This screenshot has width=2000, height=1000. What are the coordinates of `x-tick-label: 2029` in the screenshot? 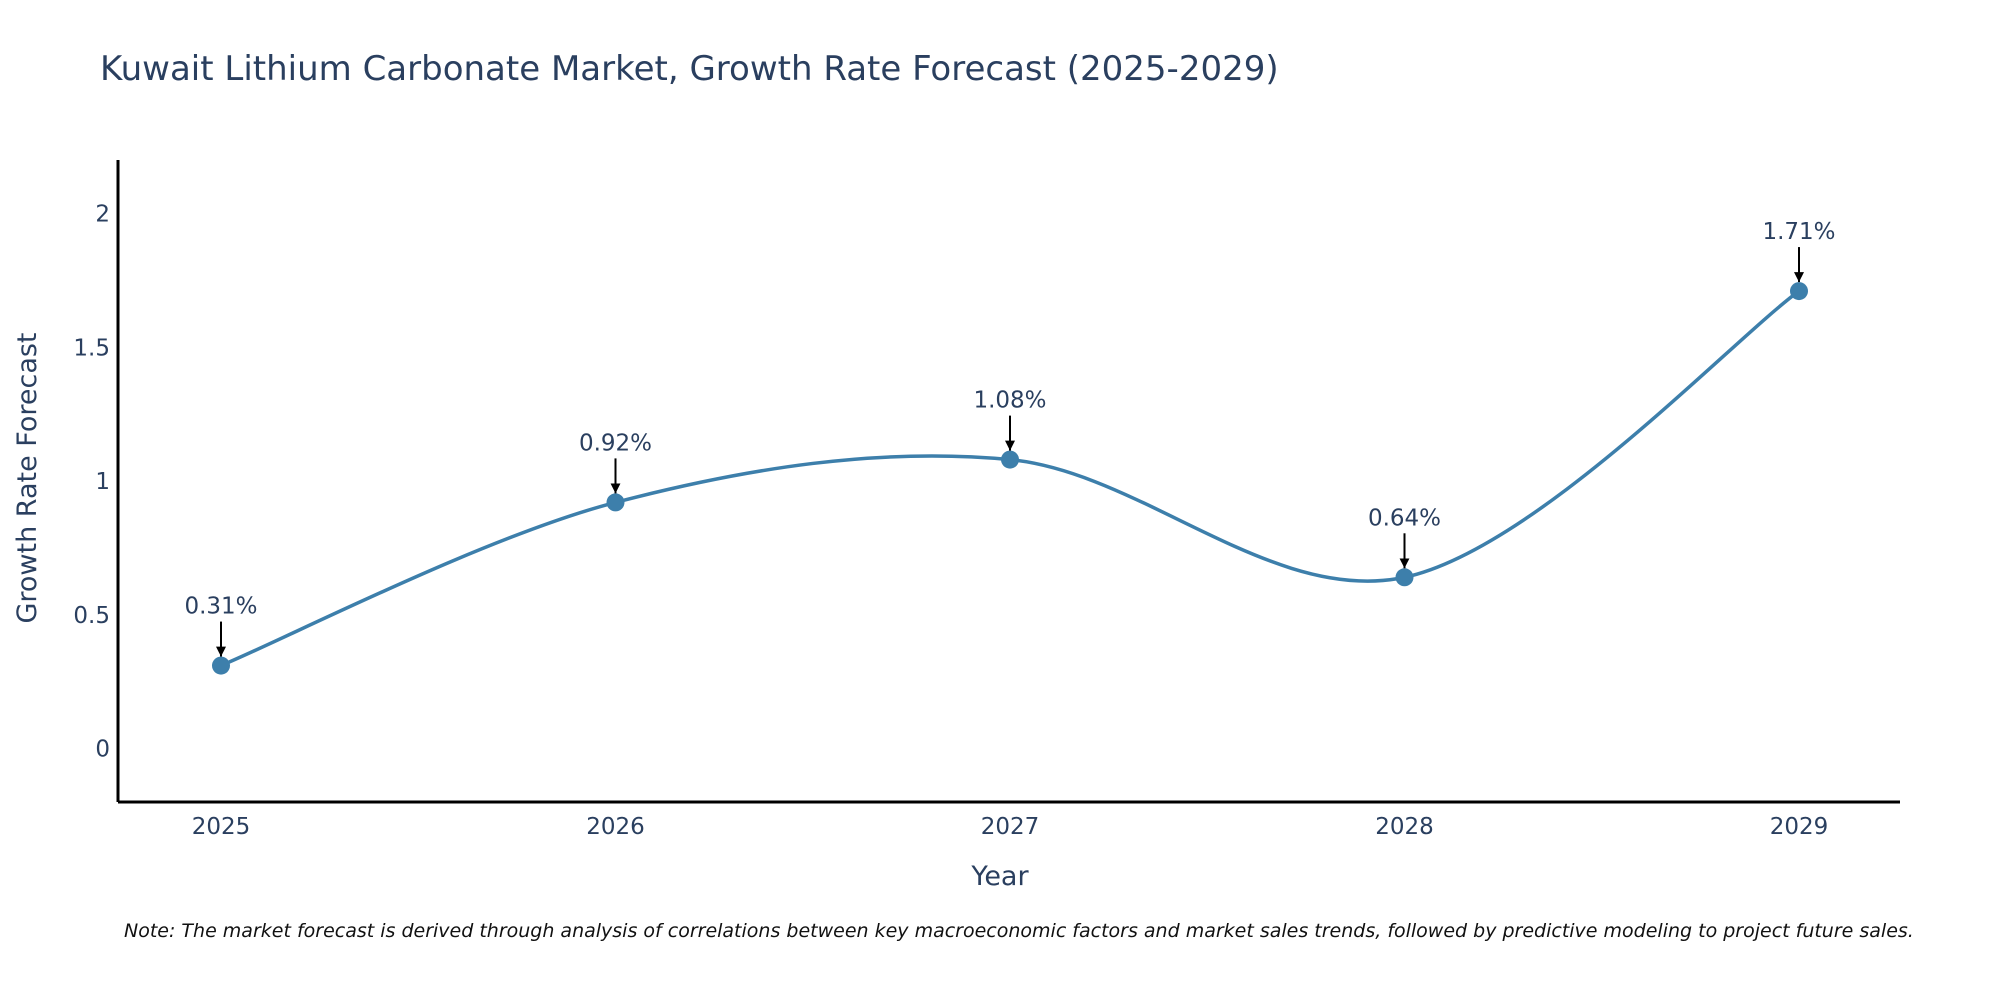 It's located at (1799, 827).